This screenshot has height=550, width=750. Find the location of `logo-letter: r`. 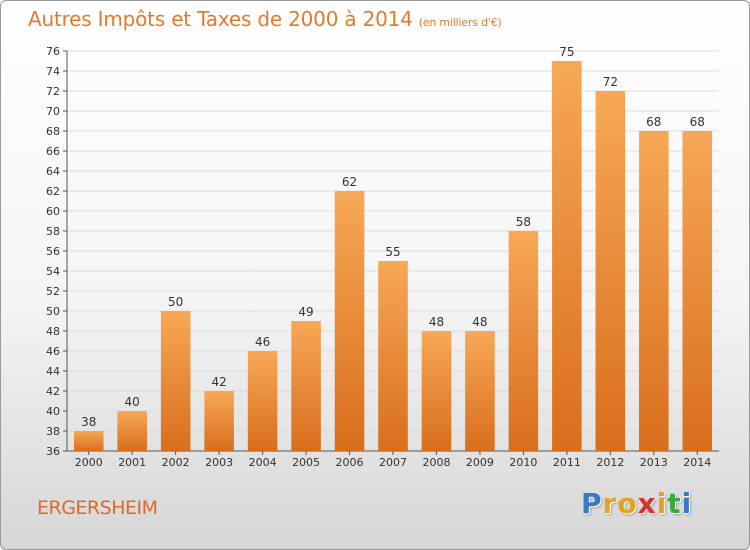

logo-letter: r is located at coordinates (610, 503).